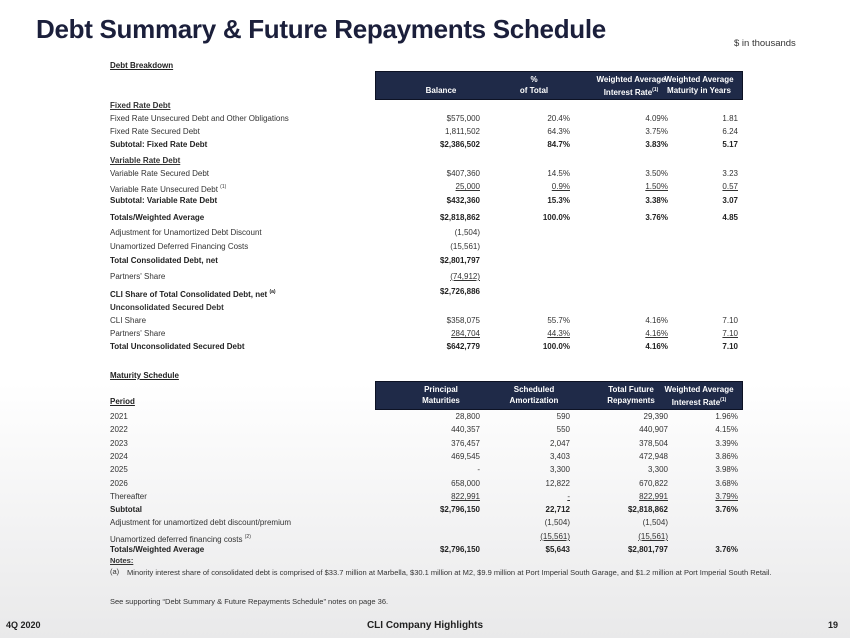 The width and height of the screenshot is (850, 638). What do you see at coordinates (730, 186) in the screenshot?
I see `cell-value: 0.57` at bounding box center [730, 186].